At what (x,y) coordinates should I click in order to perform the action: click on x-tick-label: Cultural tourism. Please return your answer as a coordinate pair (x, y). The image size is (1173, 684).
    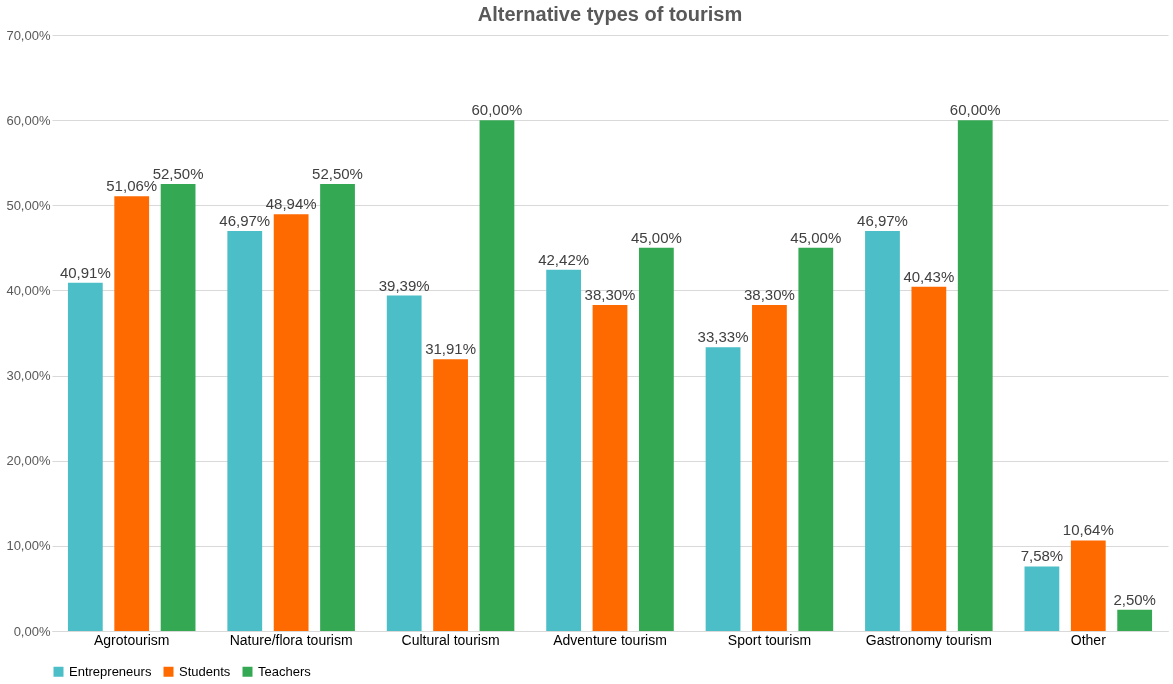
    Looking at the image, I should click on (450, 639).